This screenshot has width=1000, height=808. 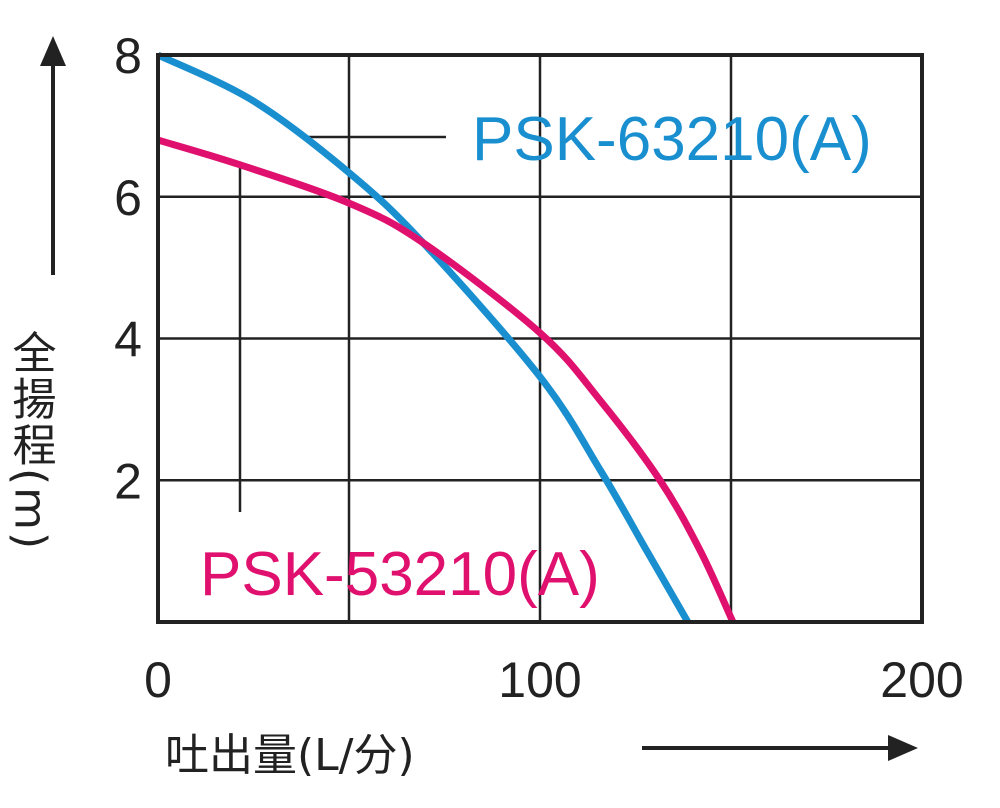 What do you see at coordinates (921, 680) in the screenshot?
I see `x-tick-label: 200` at bounding box center [921, 680].